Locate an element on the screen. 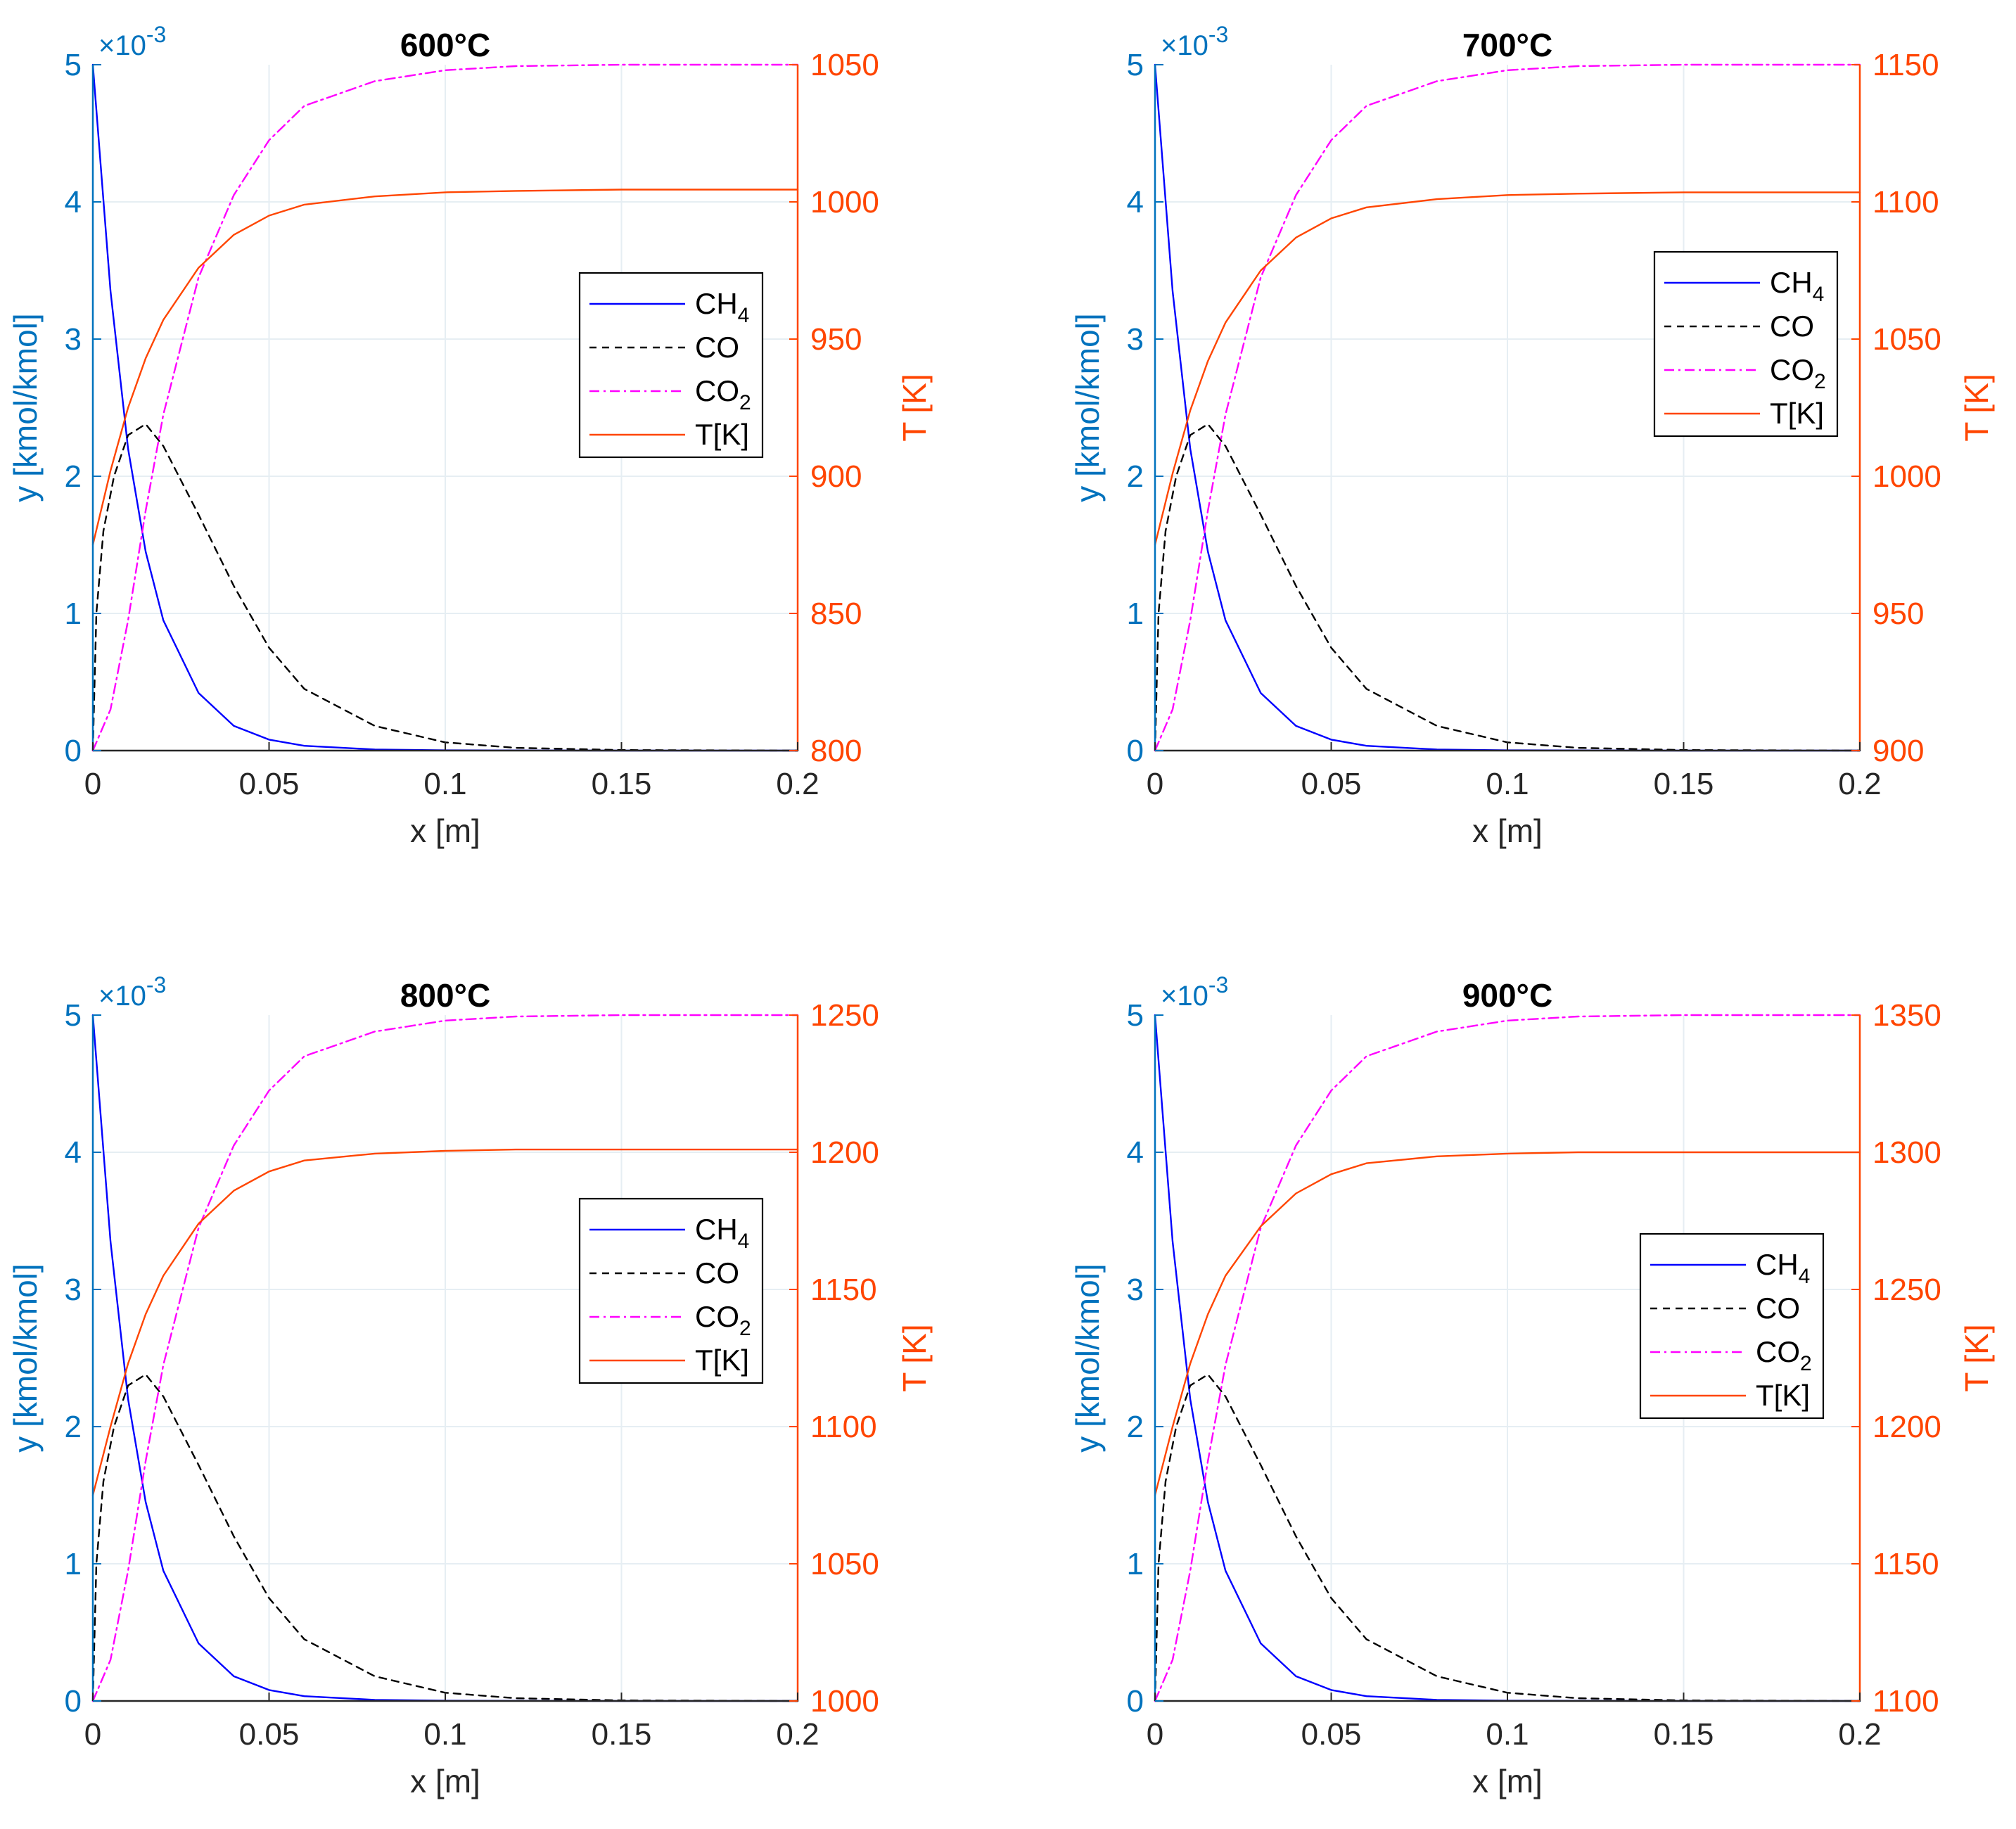 The height and width of the screenshot is (1829, 2016). chart-title: 800°C is located at coordinates (445, 995).